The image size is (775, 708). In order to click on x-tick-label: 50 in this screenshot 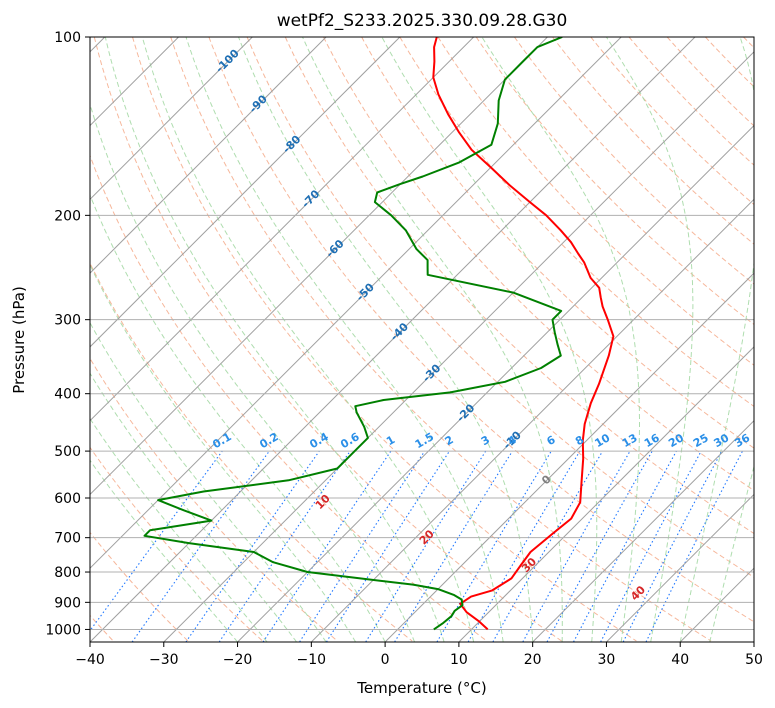, I will do `click(754, 660)`.